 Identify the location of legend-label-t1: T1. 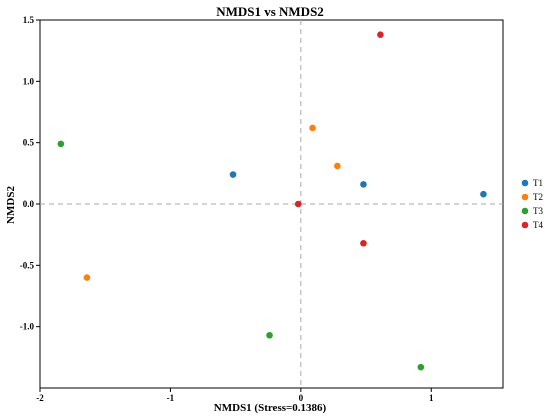
(538, 183).